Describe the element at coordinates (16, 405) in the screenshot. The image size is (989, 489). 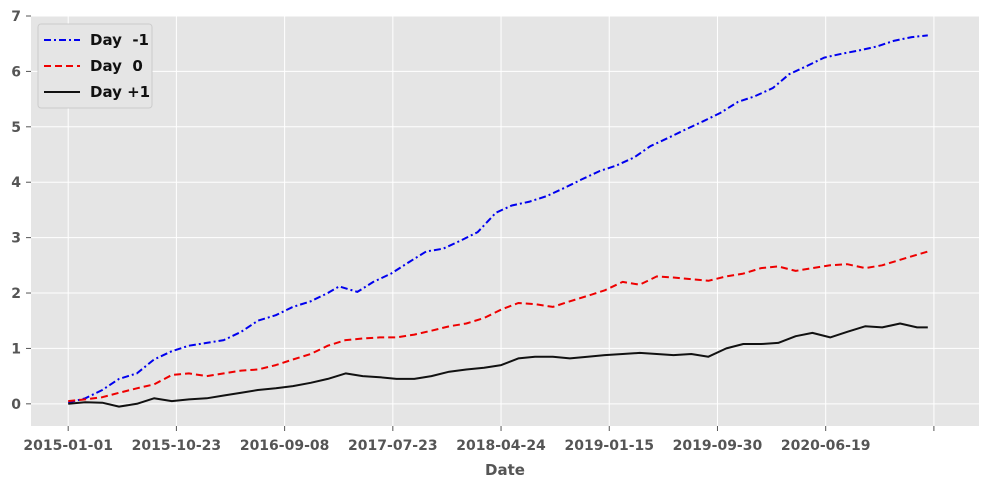
I see `y-tick-label: 0` at that location.